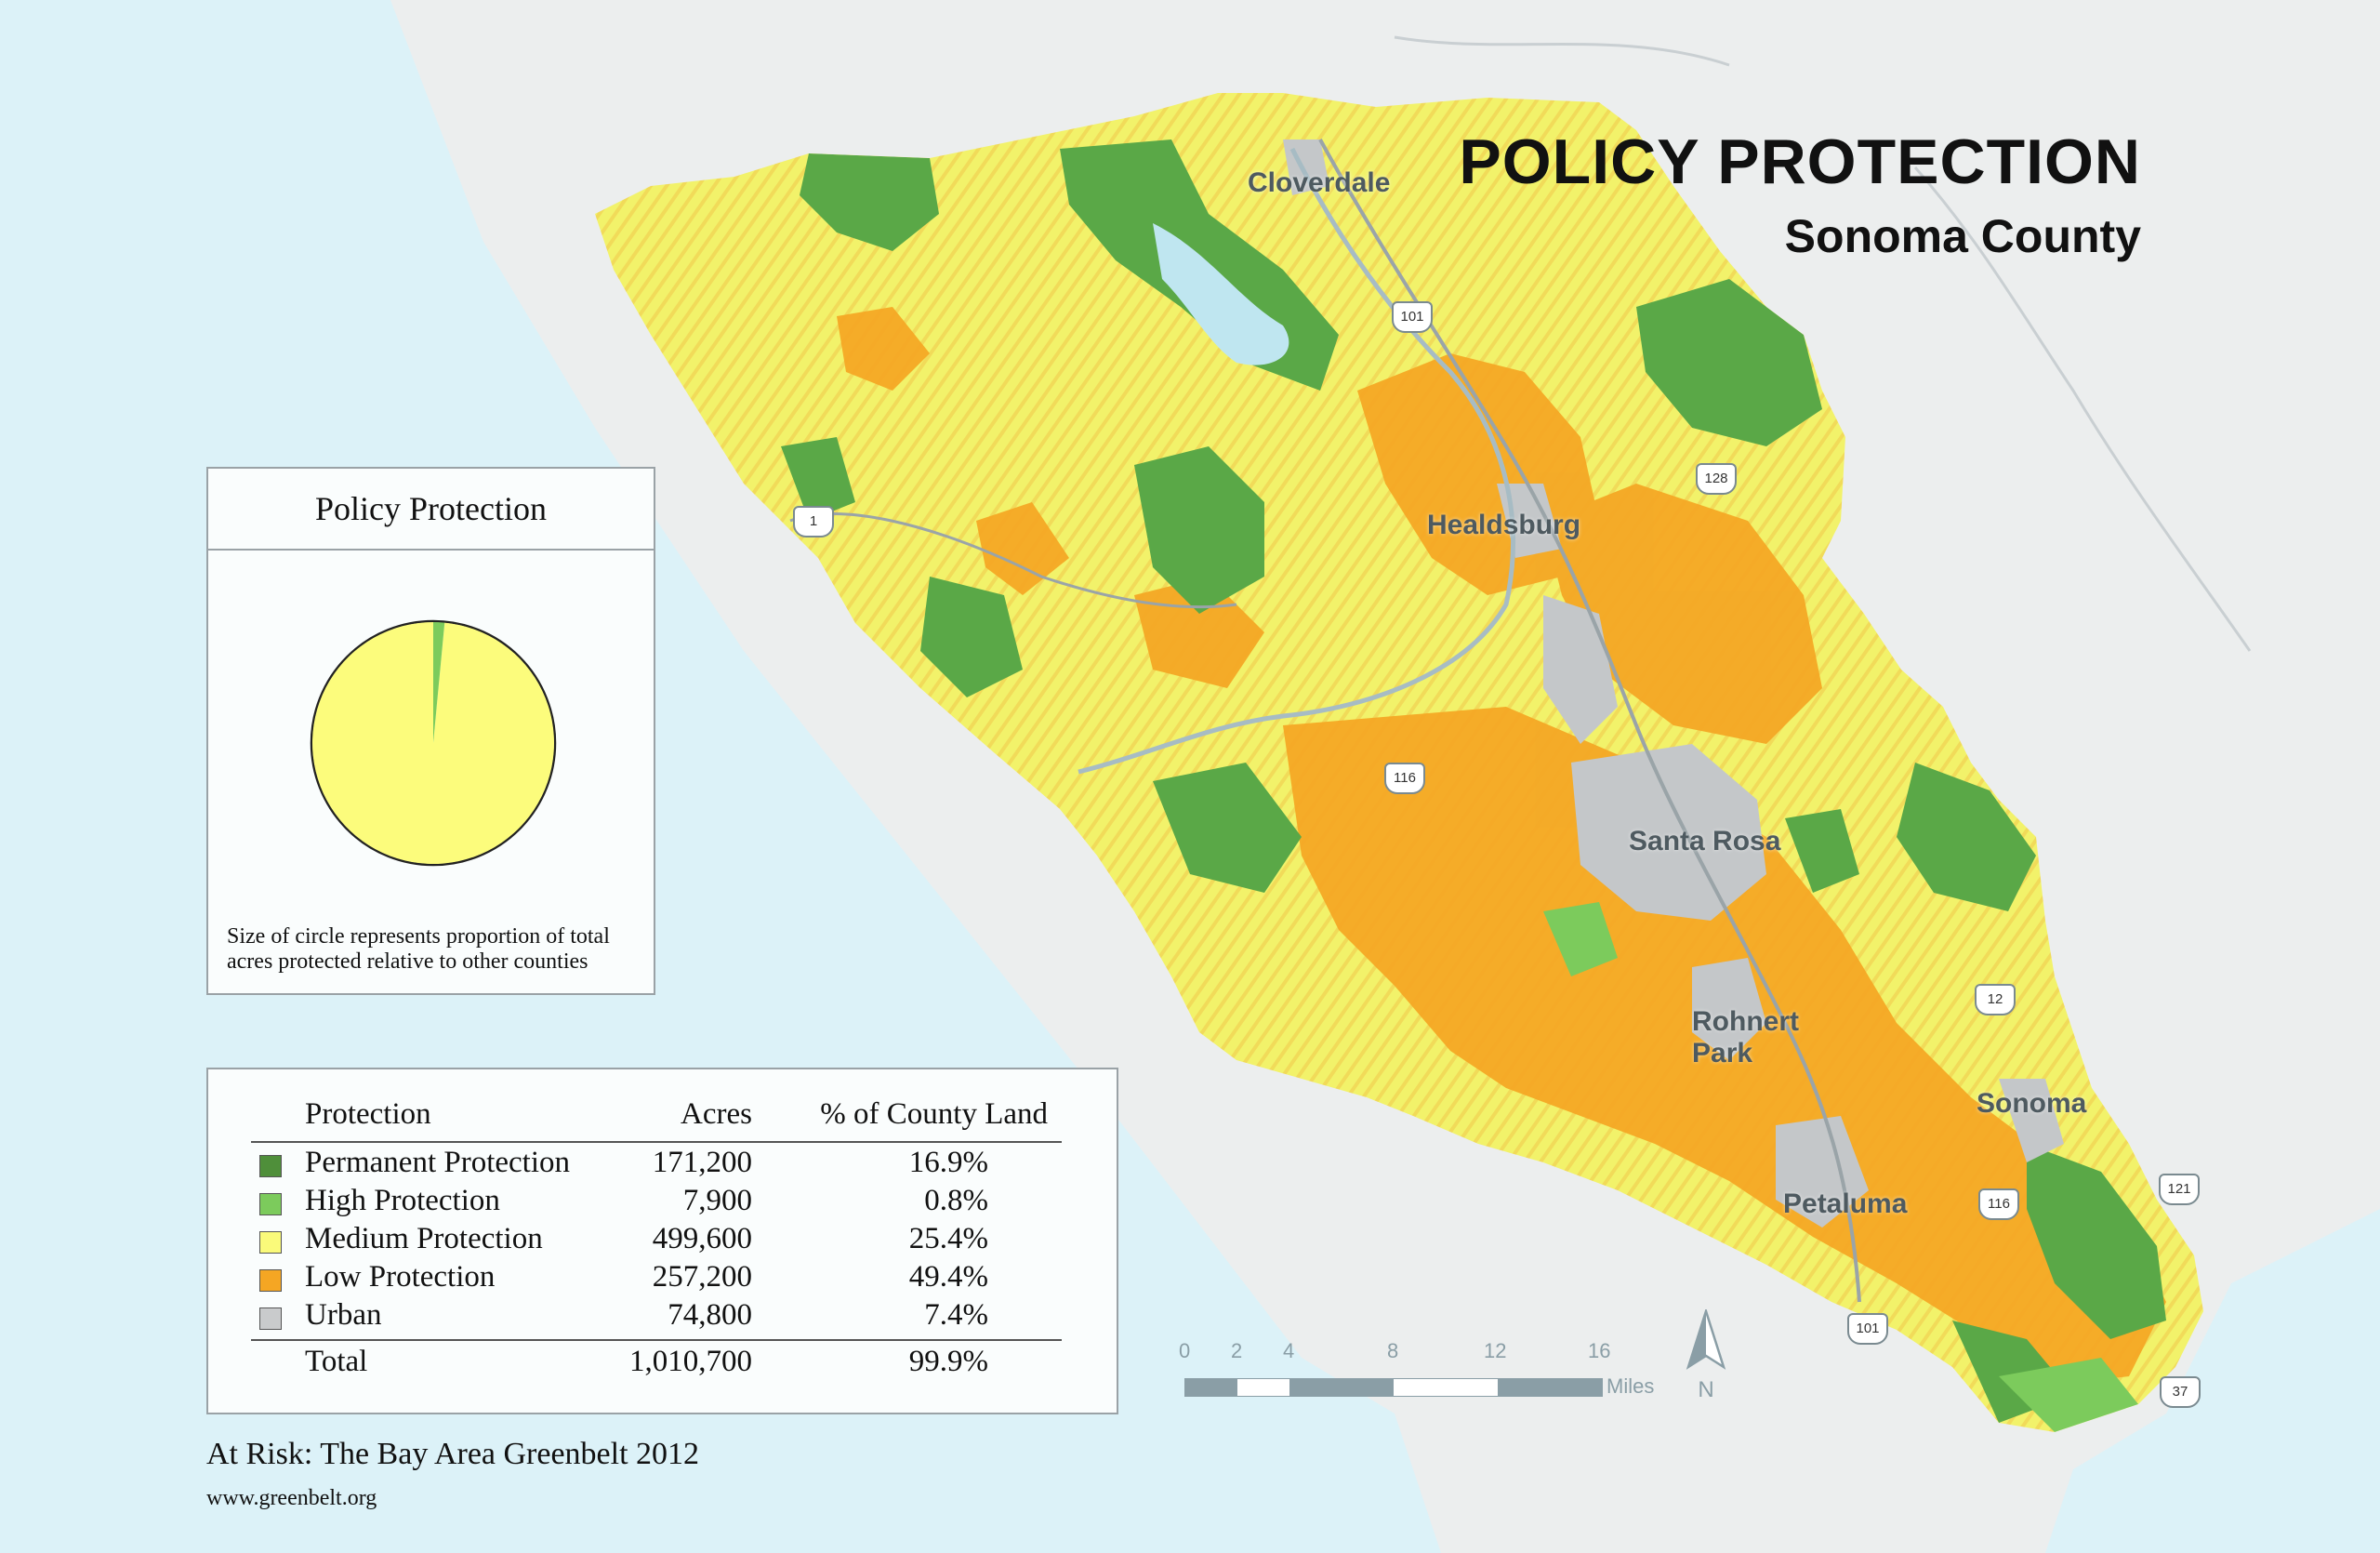 This screenshot has height=1553, width=2380. I want to click on scale-label: 2, so click(1237, 1350).